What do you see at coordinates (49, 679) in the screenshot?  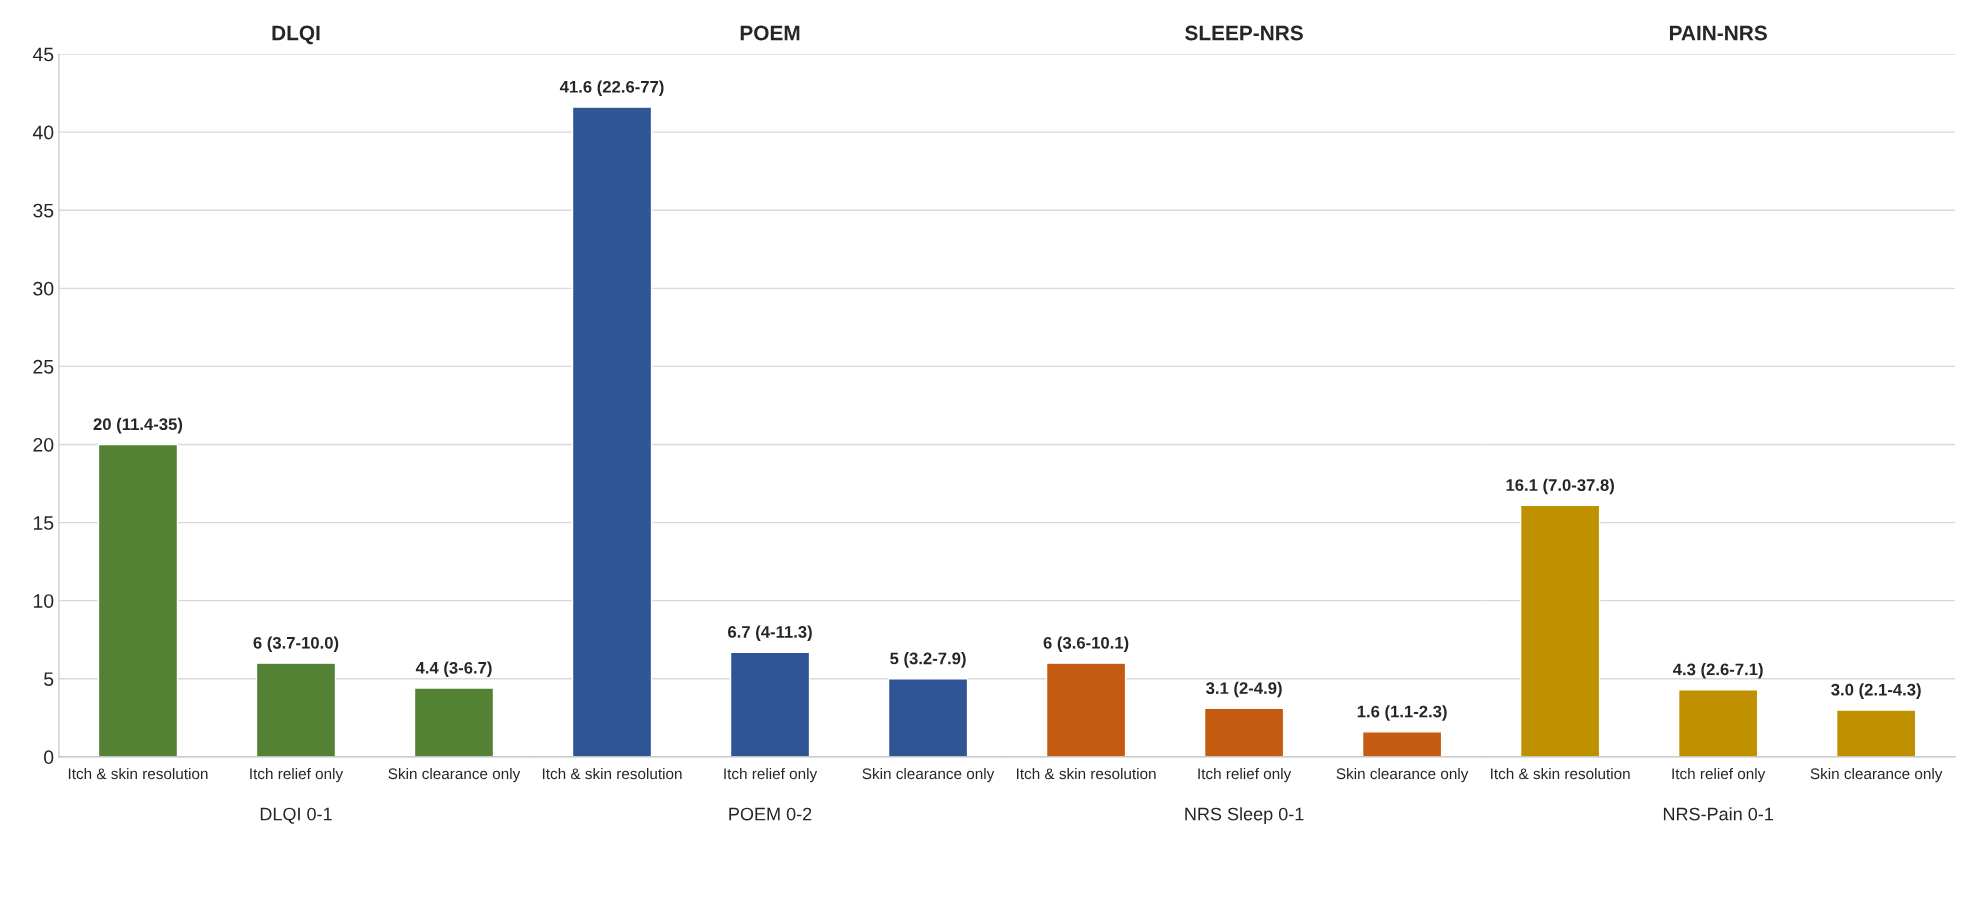 I see `y-tick-label: 5` at bounding box center [49, 679].